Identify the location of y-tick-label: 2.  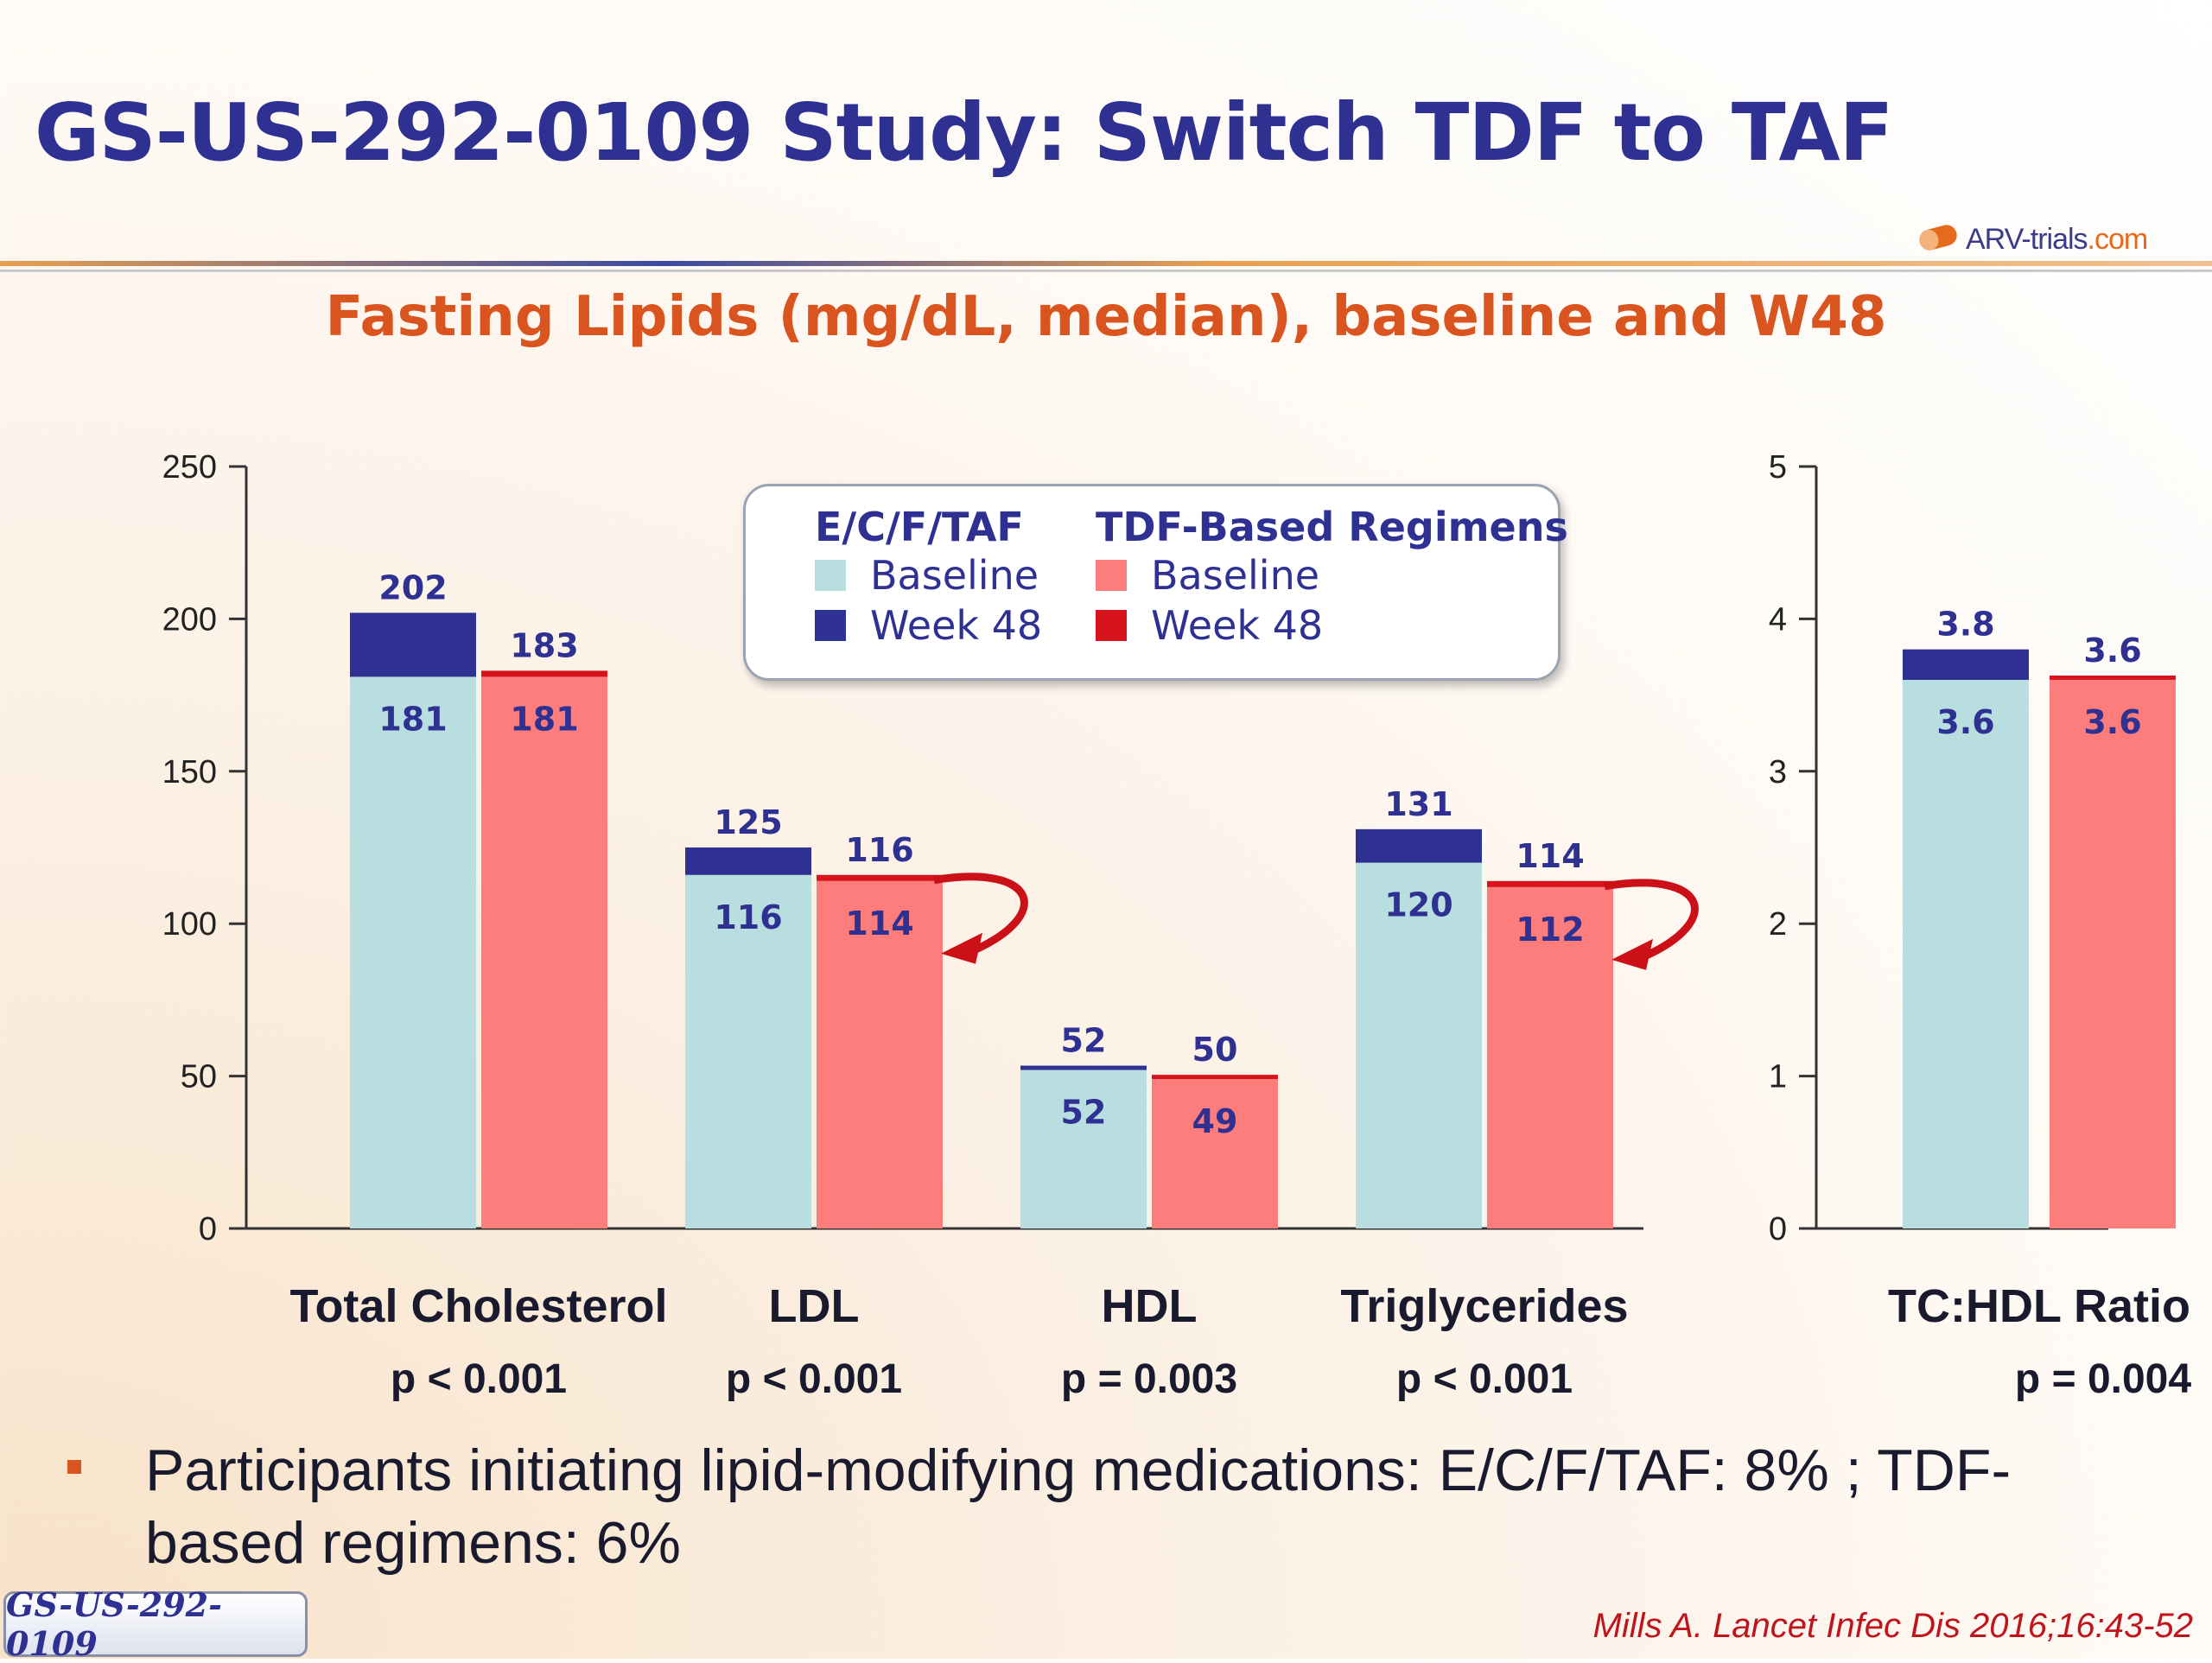
(1778, 925).